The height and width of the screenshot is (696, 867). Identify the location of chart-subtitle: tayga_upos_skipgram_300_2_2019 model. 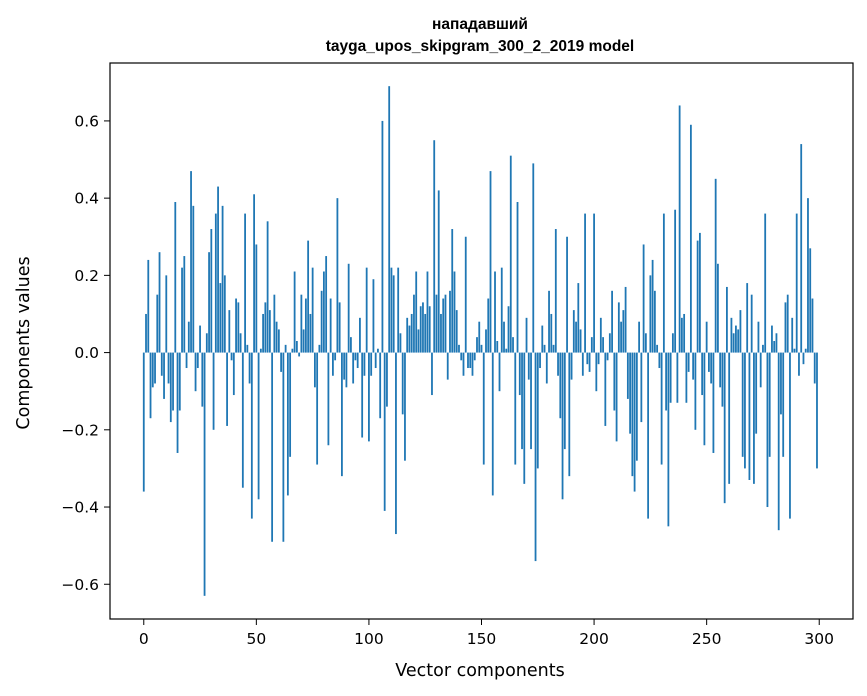
(480, 46).